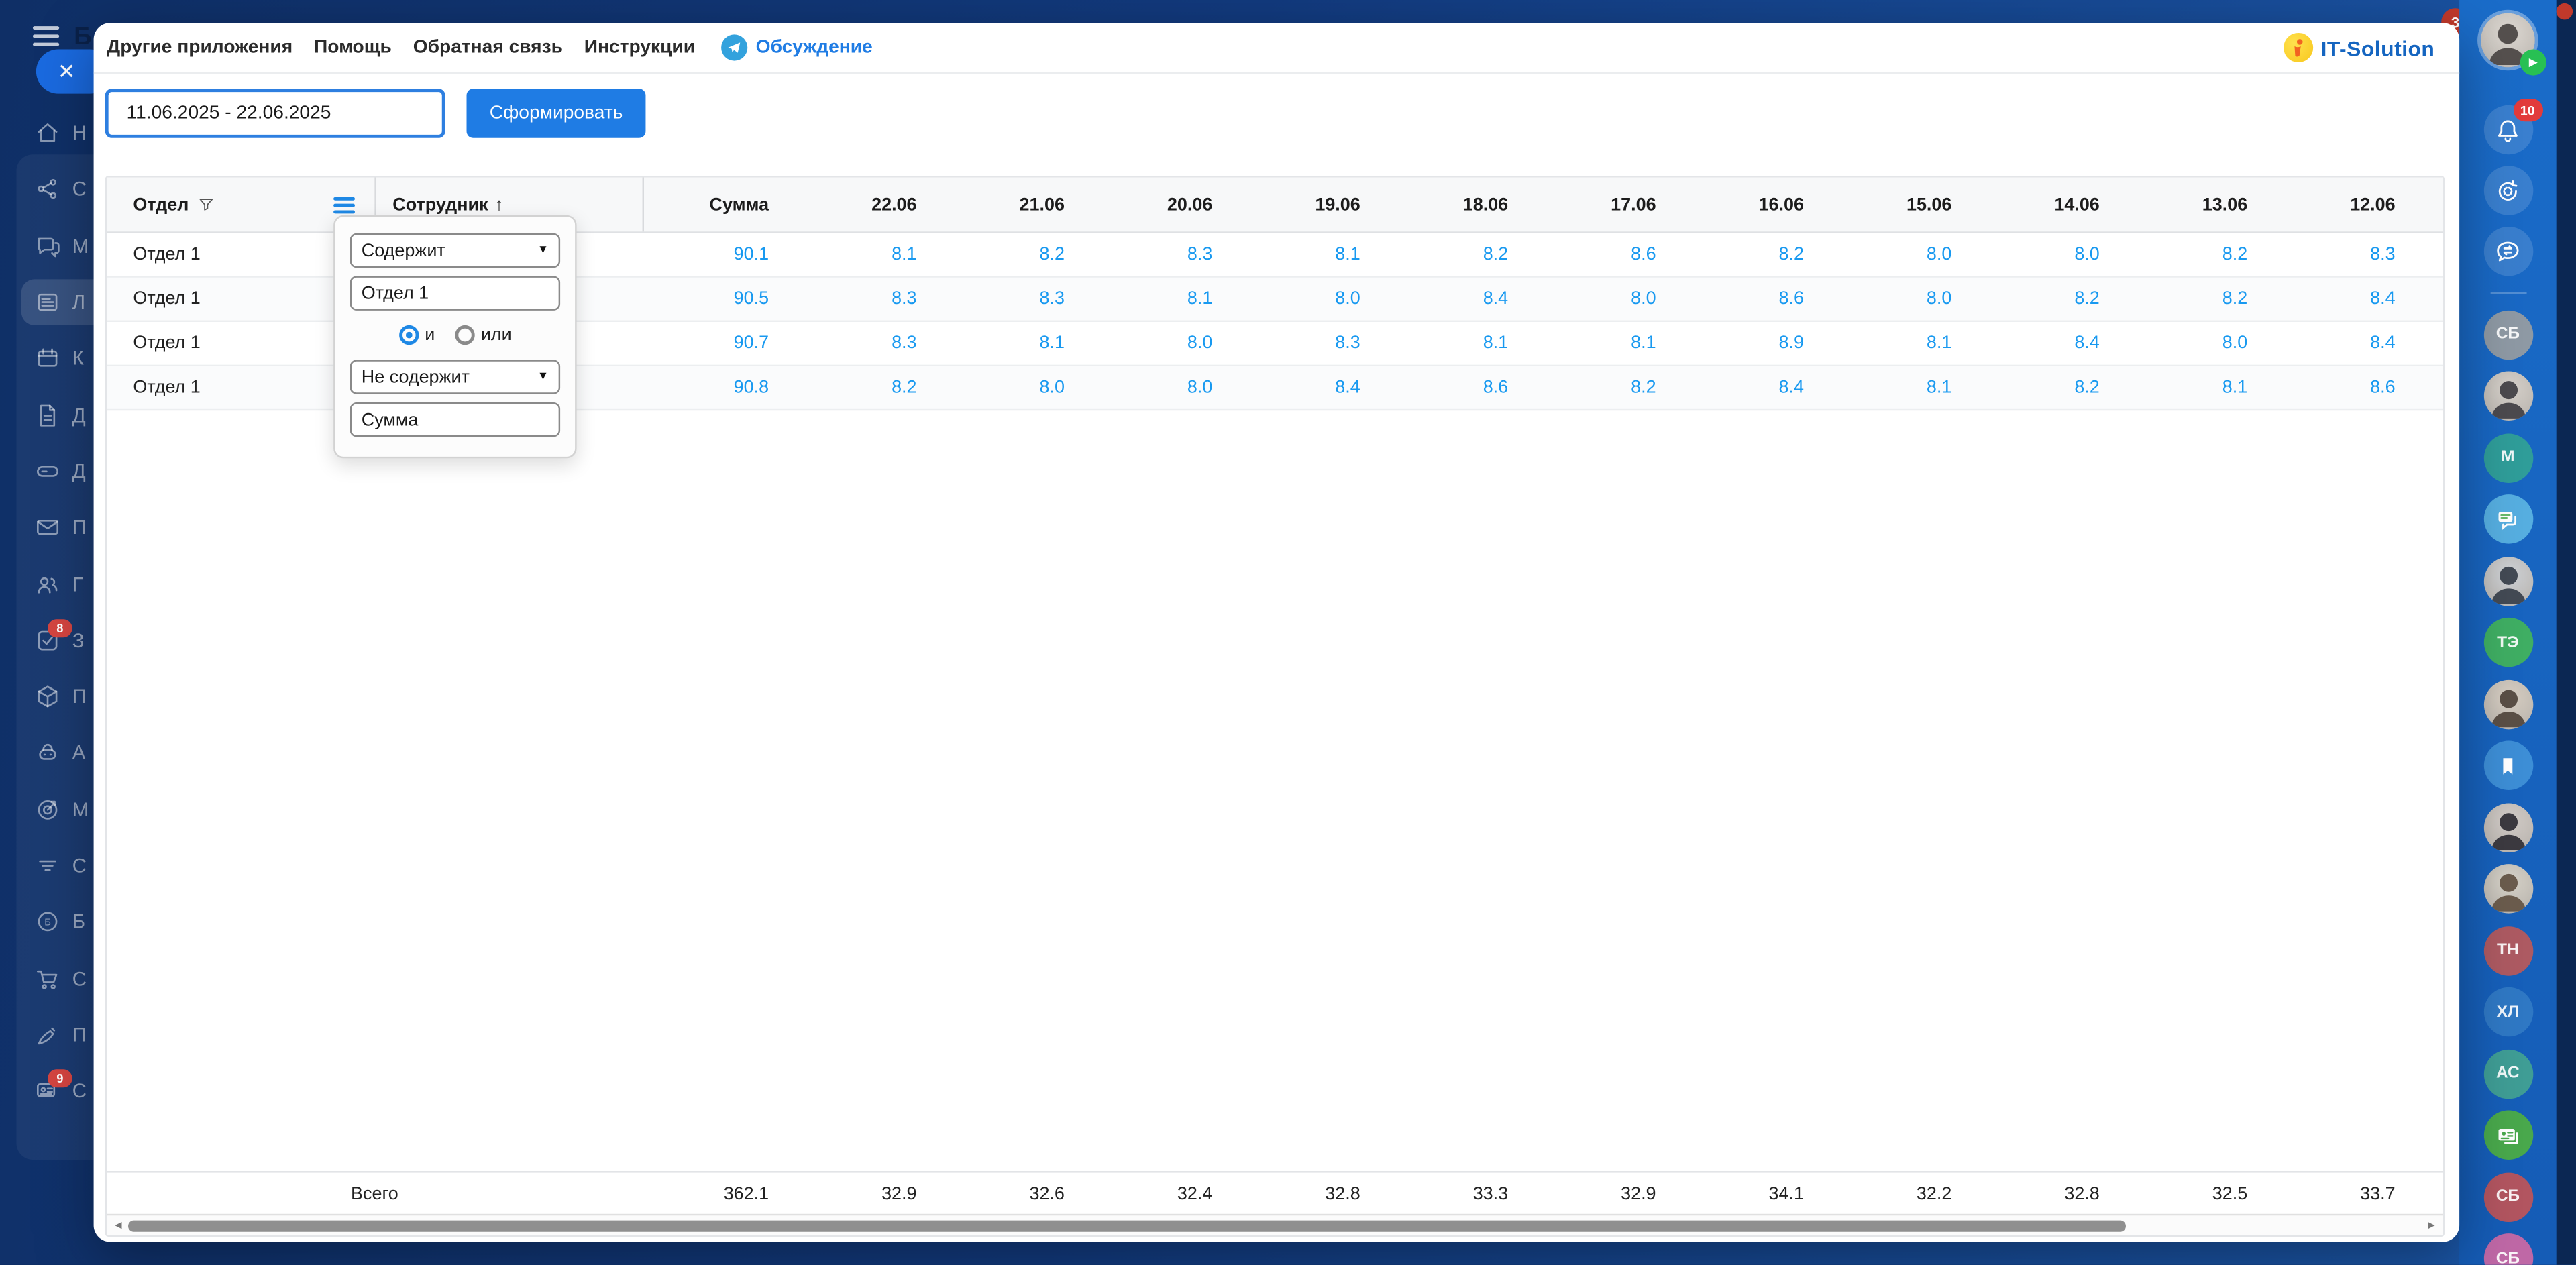 This screenshot has width=2576, height=1265. Describe the element at coordinates (1791, 343) in the screenshot. I see `cell-day-value: 8.9` at that location.